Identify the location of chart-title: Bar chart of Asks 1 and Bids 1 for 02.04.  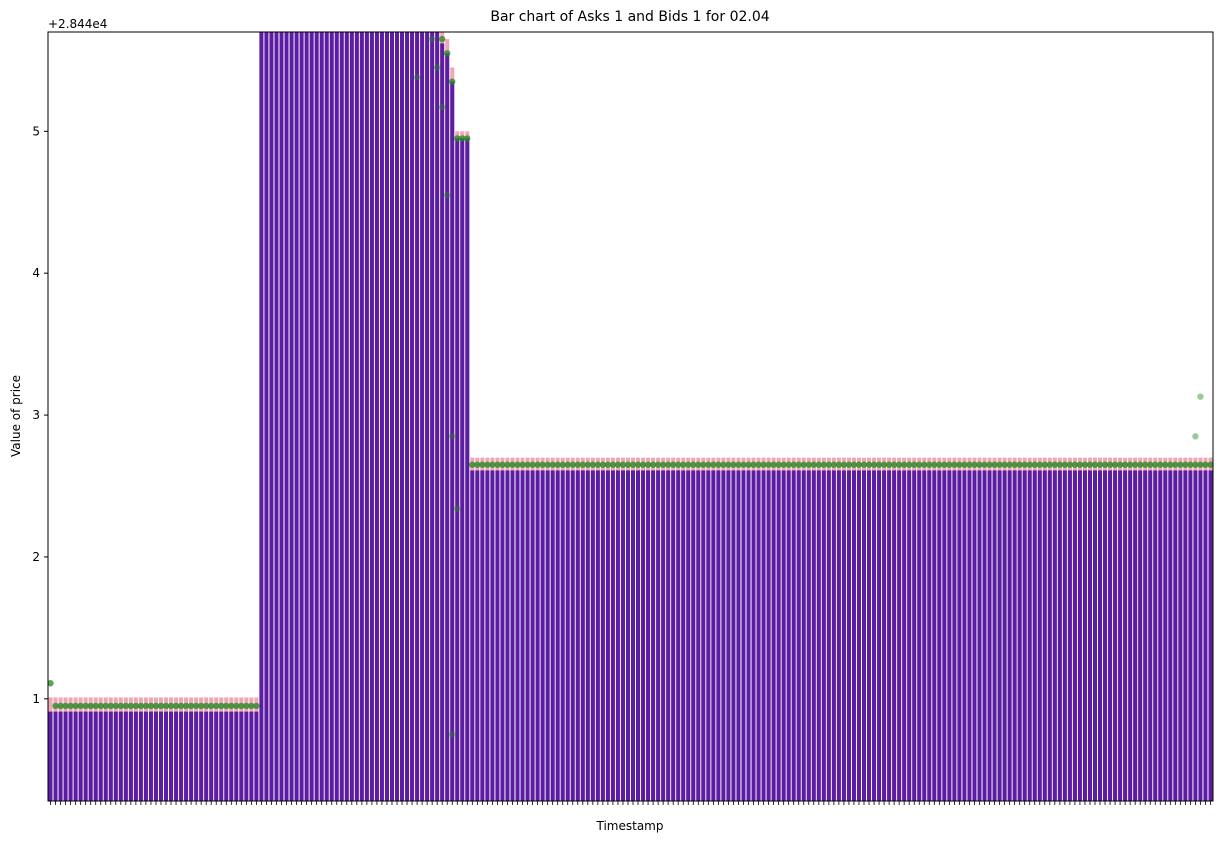
(629, 17).